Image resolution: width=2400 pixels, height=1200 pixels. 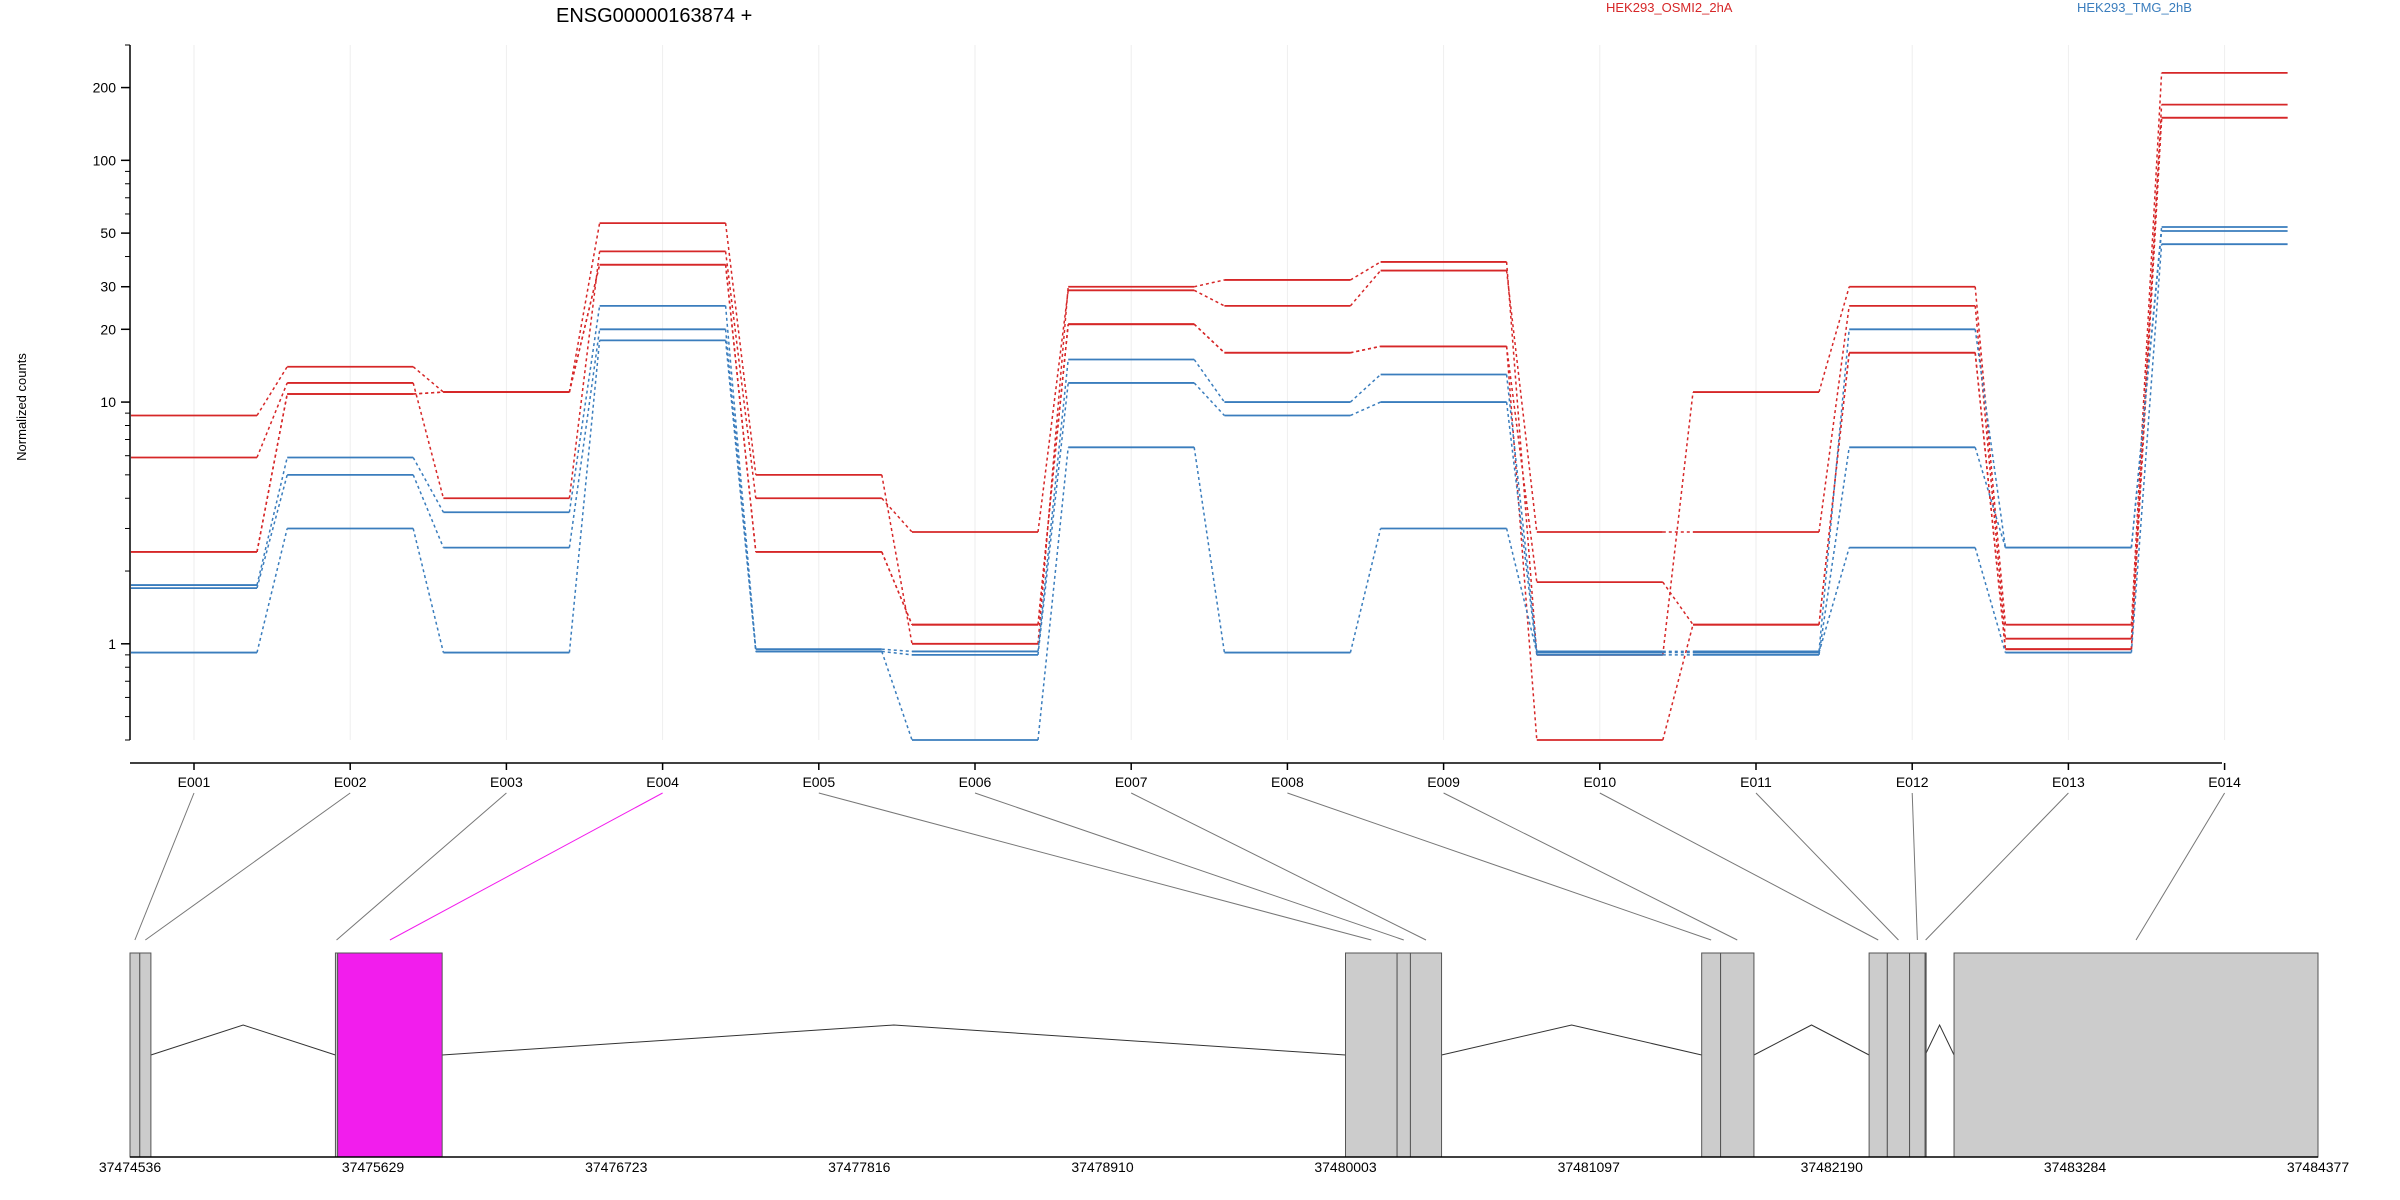 What do you see at coordinates (1443, 782) in the screenshot?
I see `x-tick-label: E009` at bounding box center [1443, 782].